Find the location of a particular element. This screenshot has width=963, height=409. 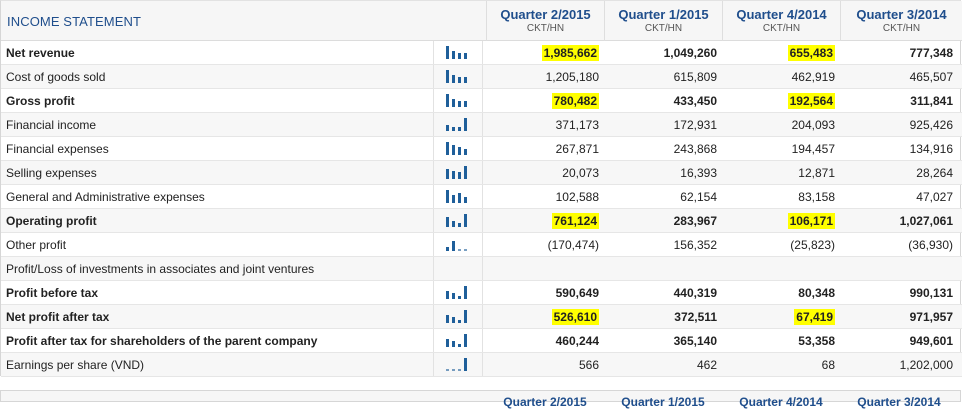

value-text: 440,319 is located at coordinates (695, 293).